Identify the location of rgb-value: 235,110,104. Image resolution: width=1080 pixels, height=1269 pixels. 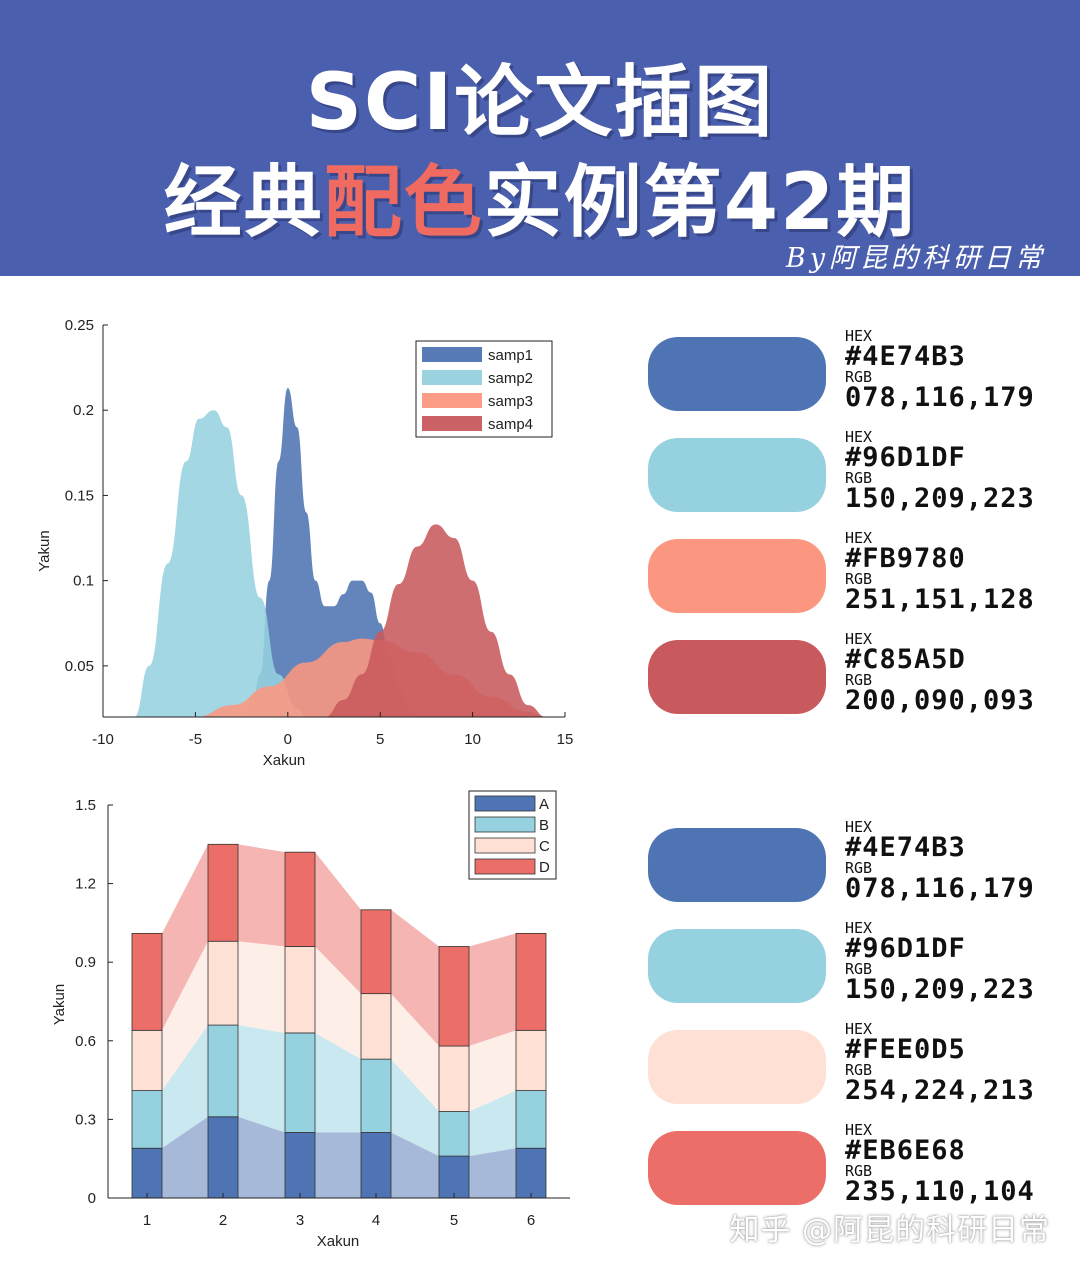
(940, 1191).